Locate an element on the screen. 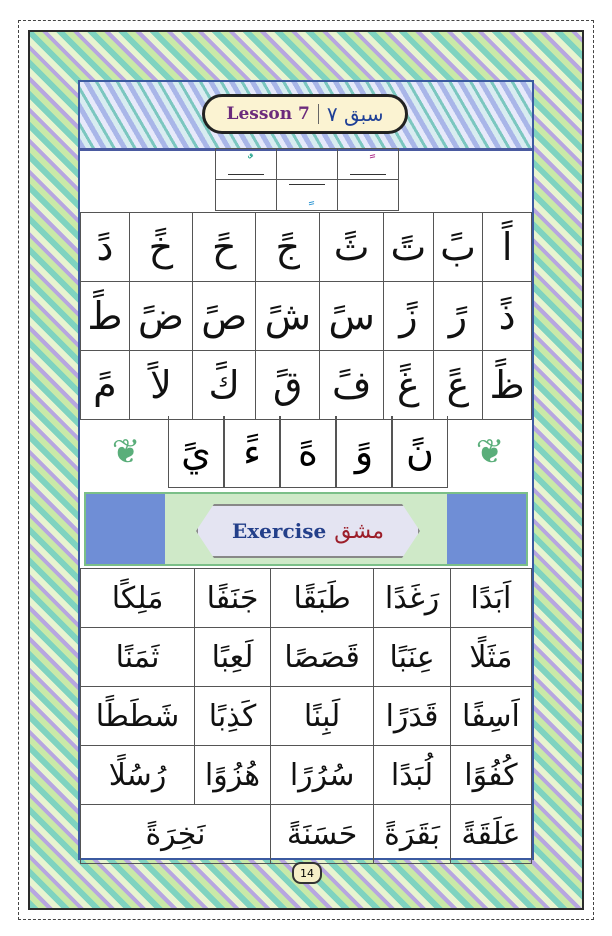  fathatain-cell: ً is located at coordinates (368, 164).